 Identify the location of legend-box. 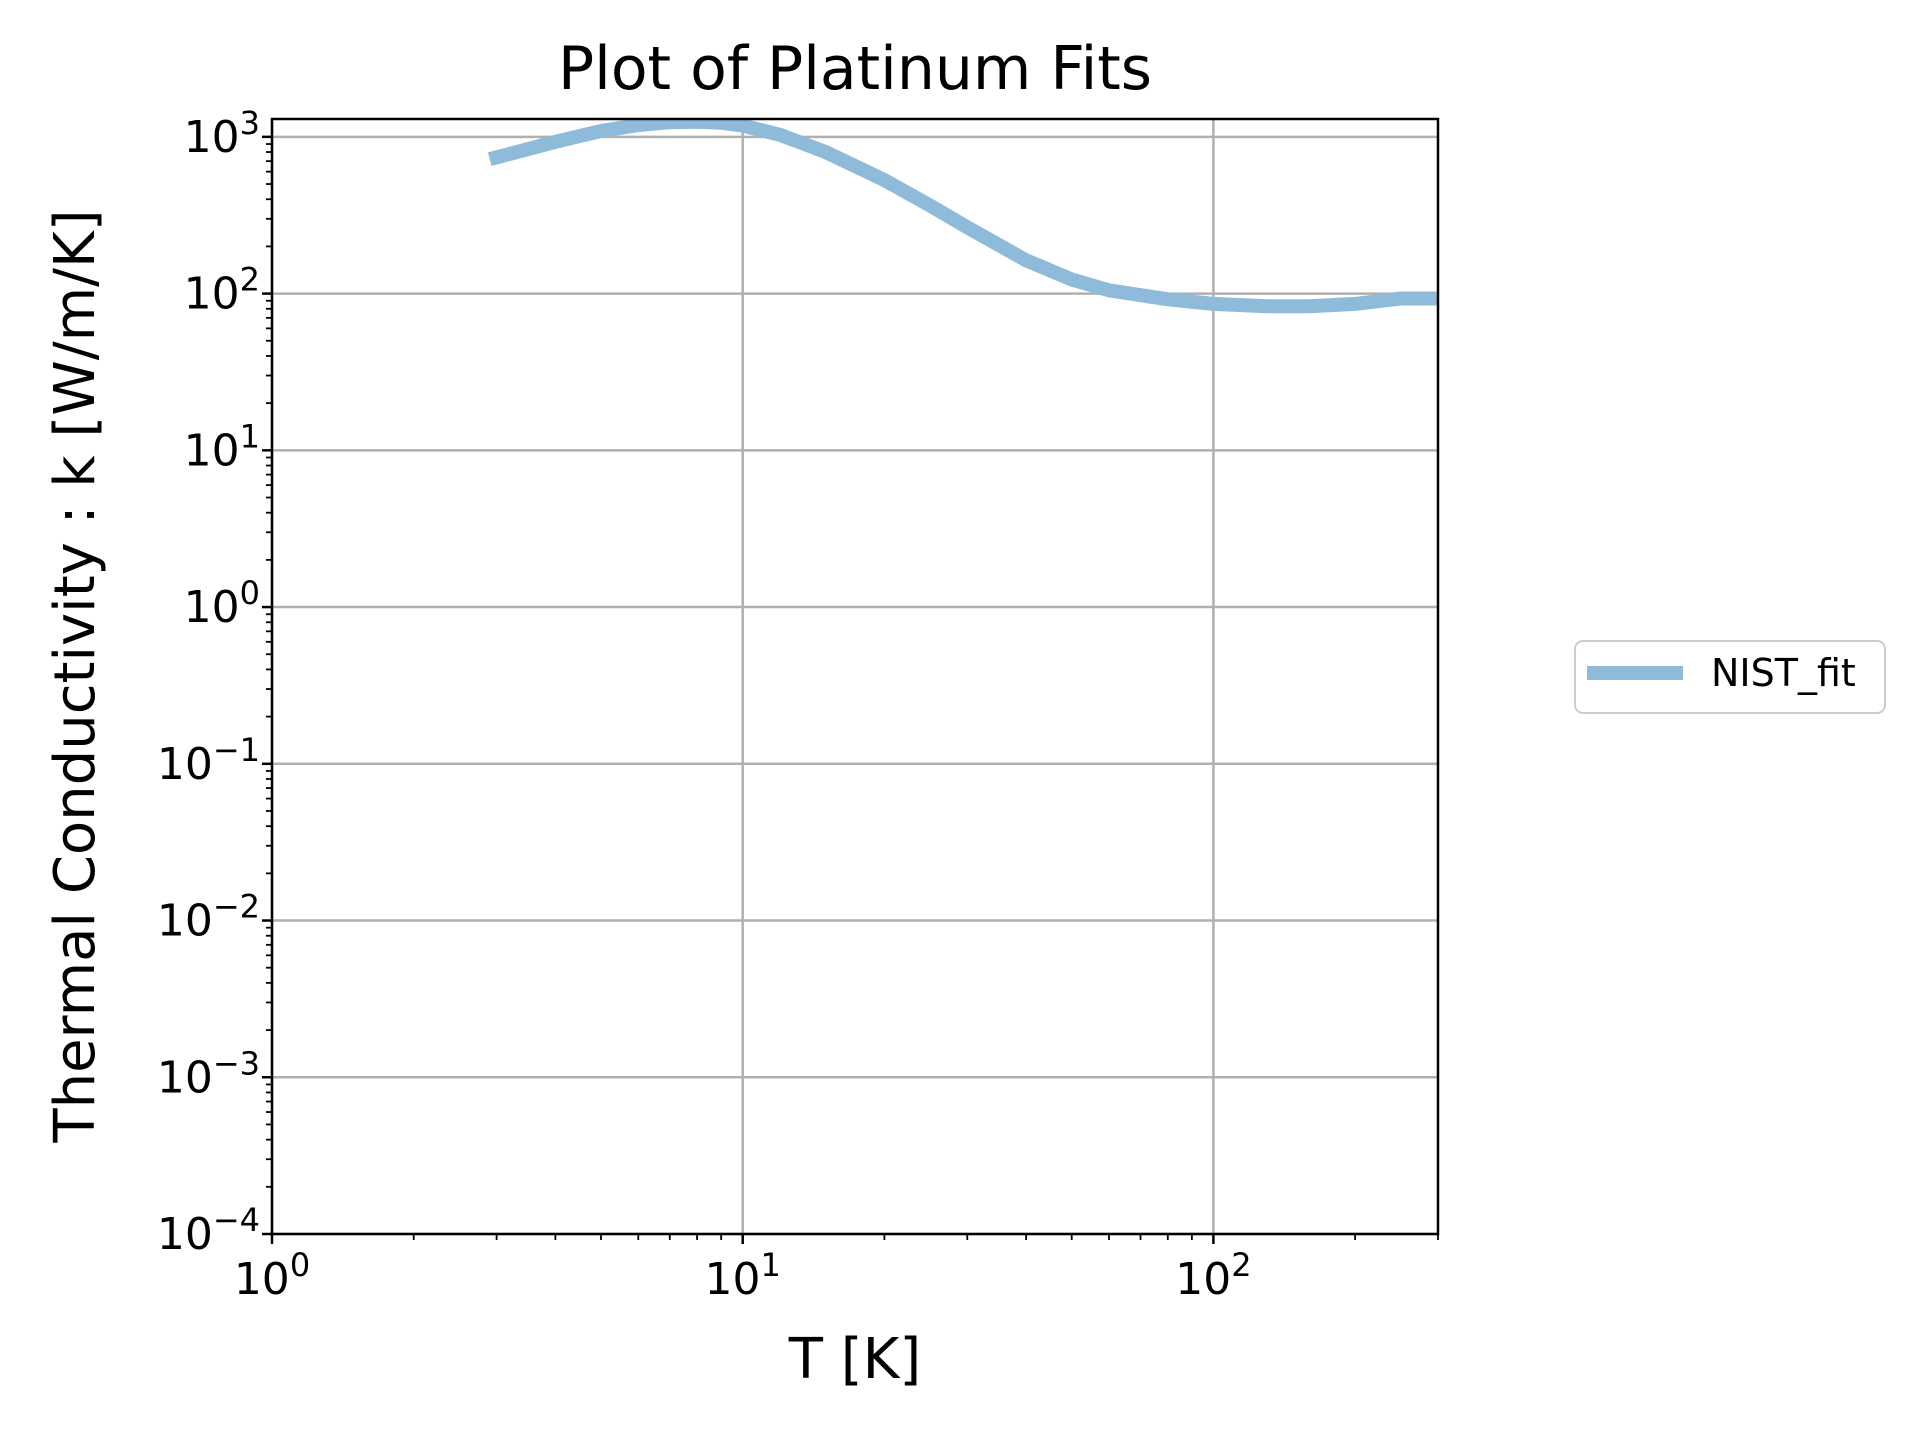
(1730, 677).